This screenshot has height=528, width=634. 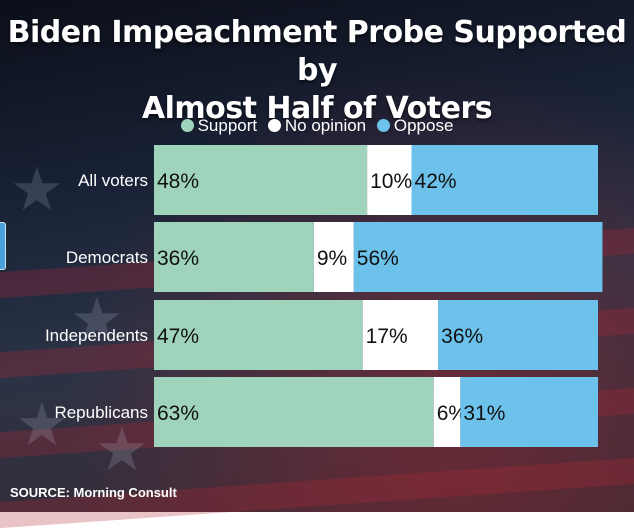 What do you see at coordinates (274, 125) in the screenshot?
I see `legend-swatch-no-opinion` at bounding box center [274, 125].